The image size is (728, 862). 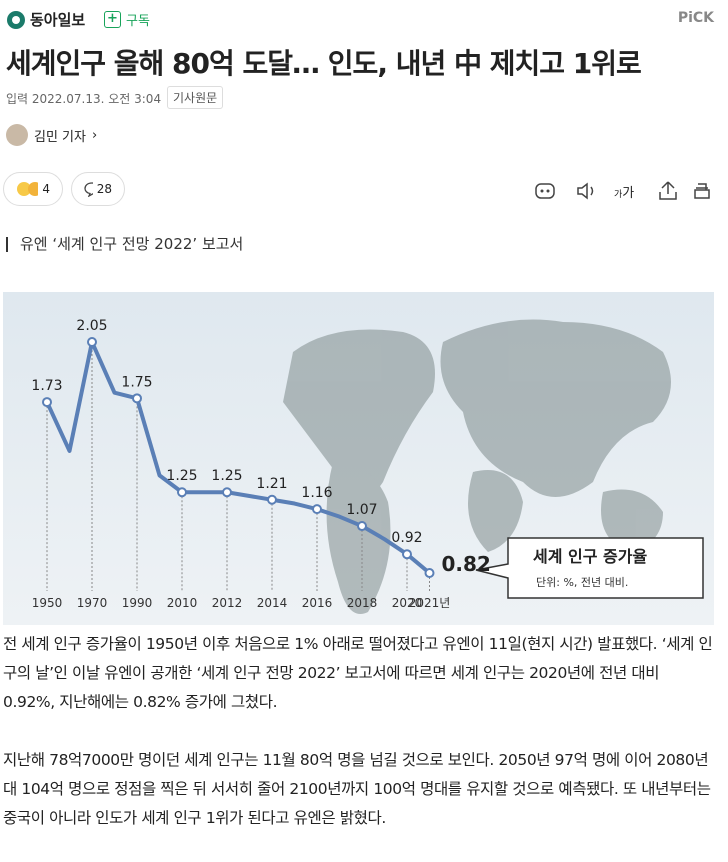 What do you see at coordinates (406, 538) in the screenshot?
I see `value-label: 0.92` at bounding box center [406, 538].